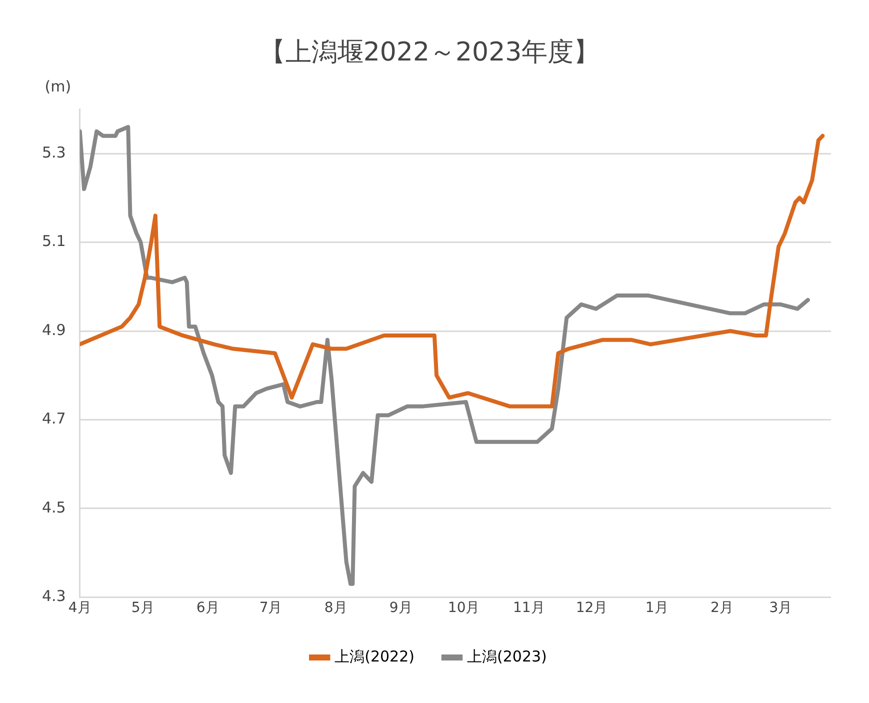  I want to click on x-tick-label: 5月, so click(142, 608).